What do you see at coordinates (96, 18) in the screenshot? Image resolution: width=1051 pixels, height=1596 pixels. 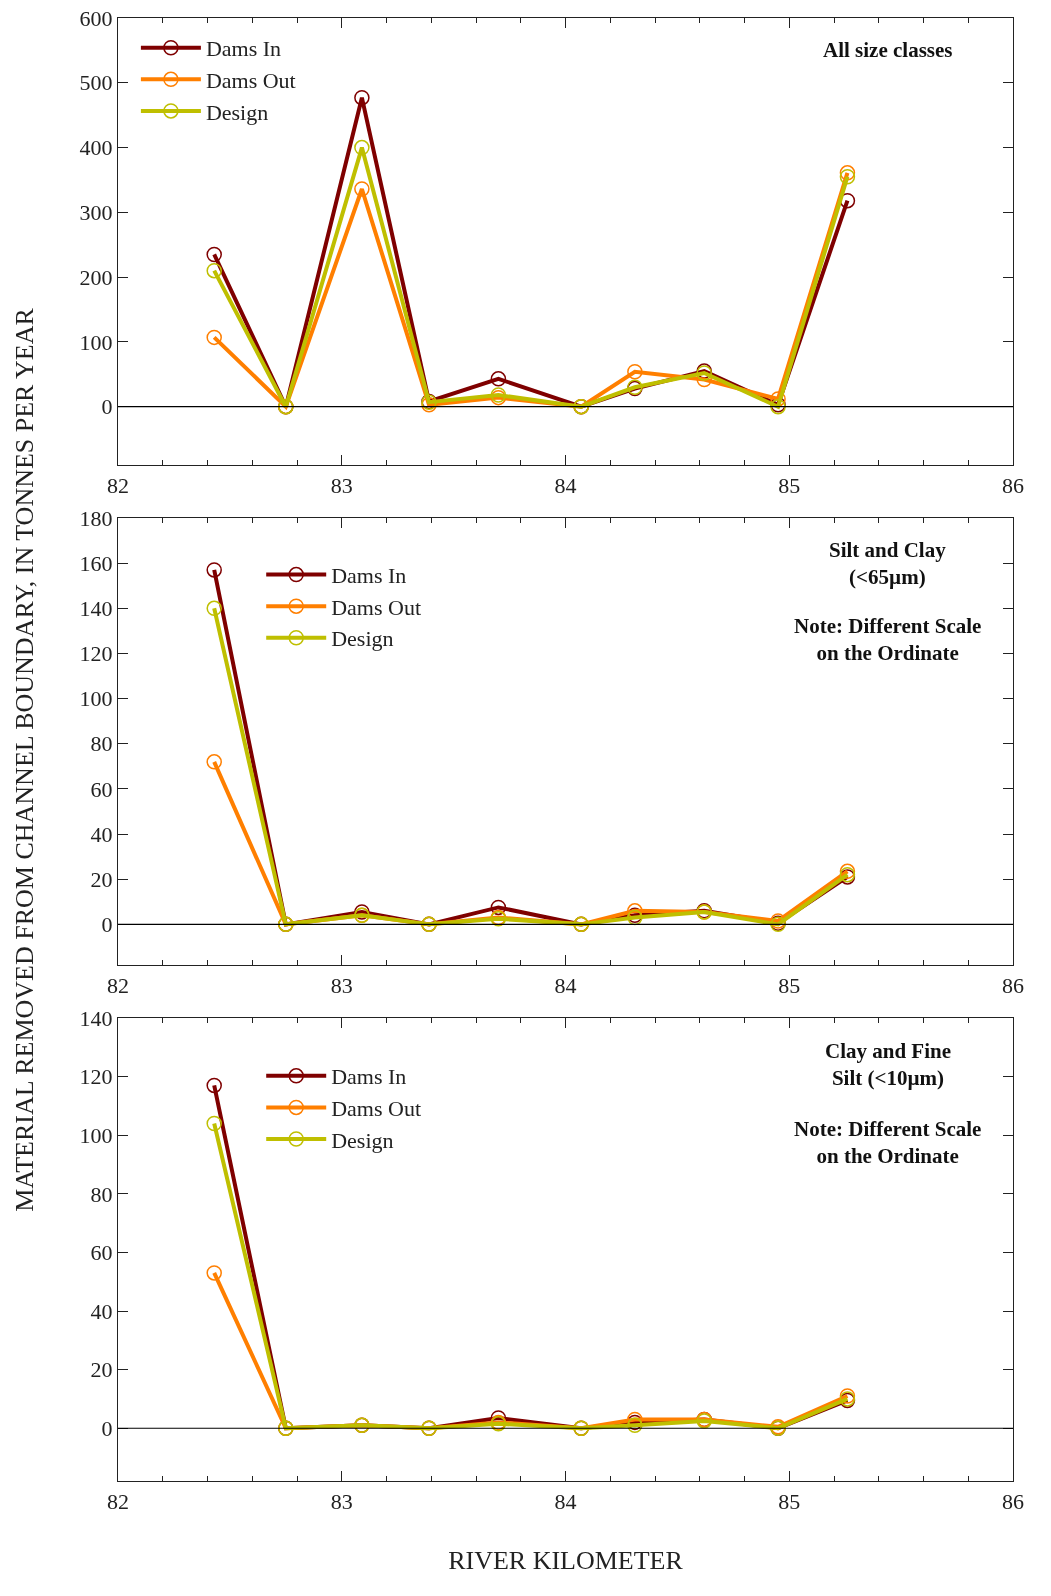 I see `y-tick-label: 600` at bounding box center [96, 18].